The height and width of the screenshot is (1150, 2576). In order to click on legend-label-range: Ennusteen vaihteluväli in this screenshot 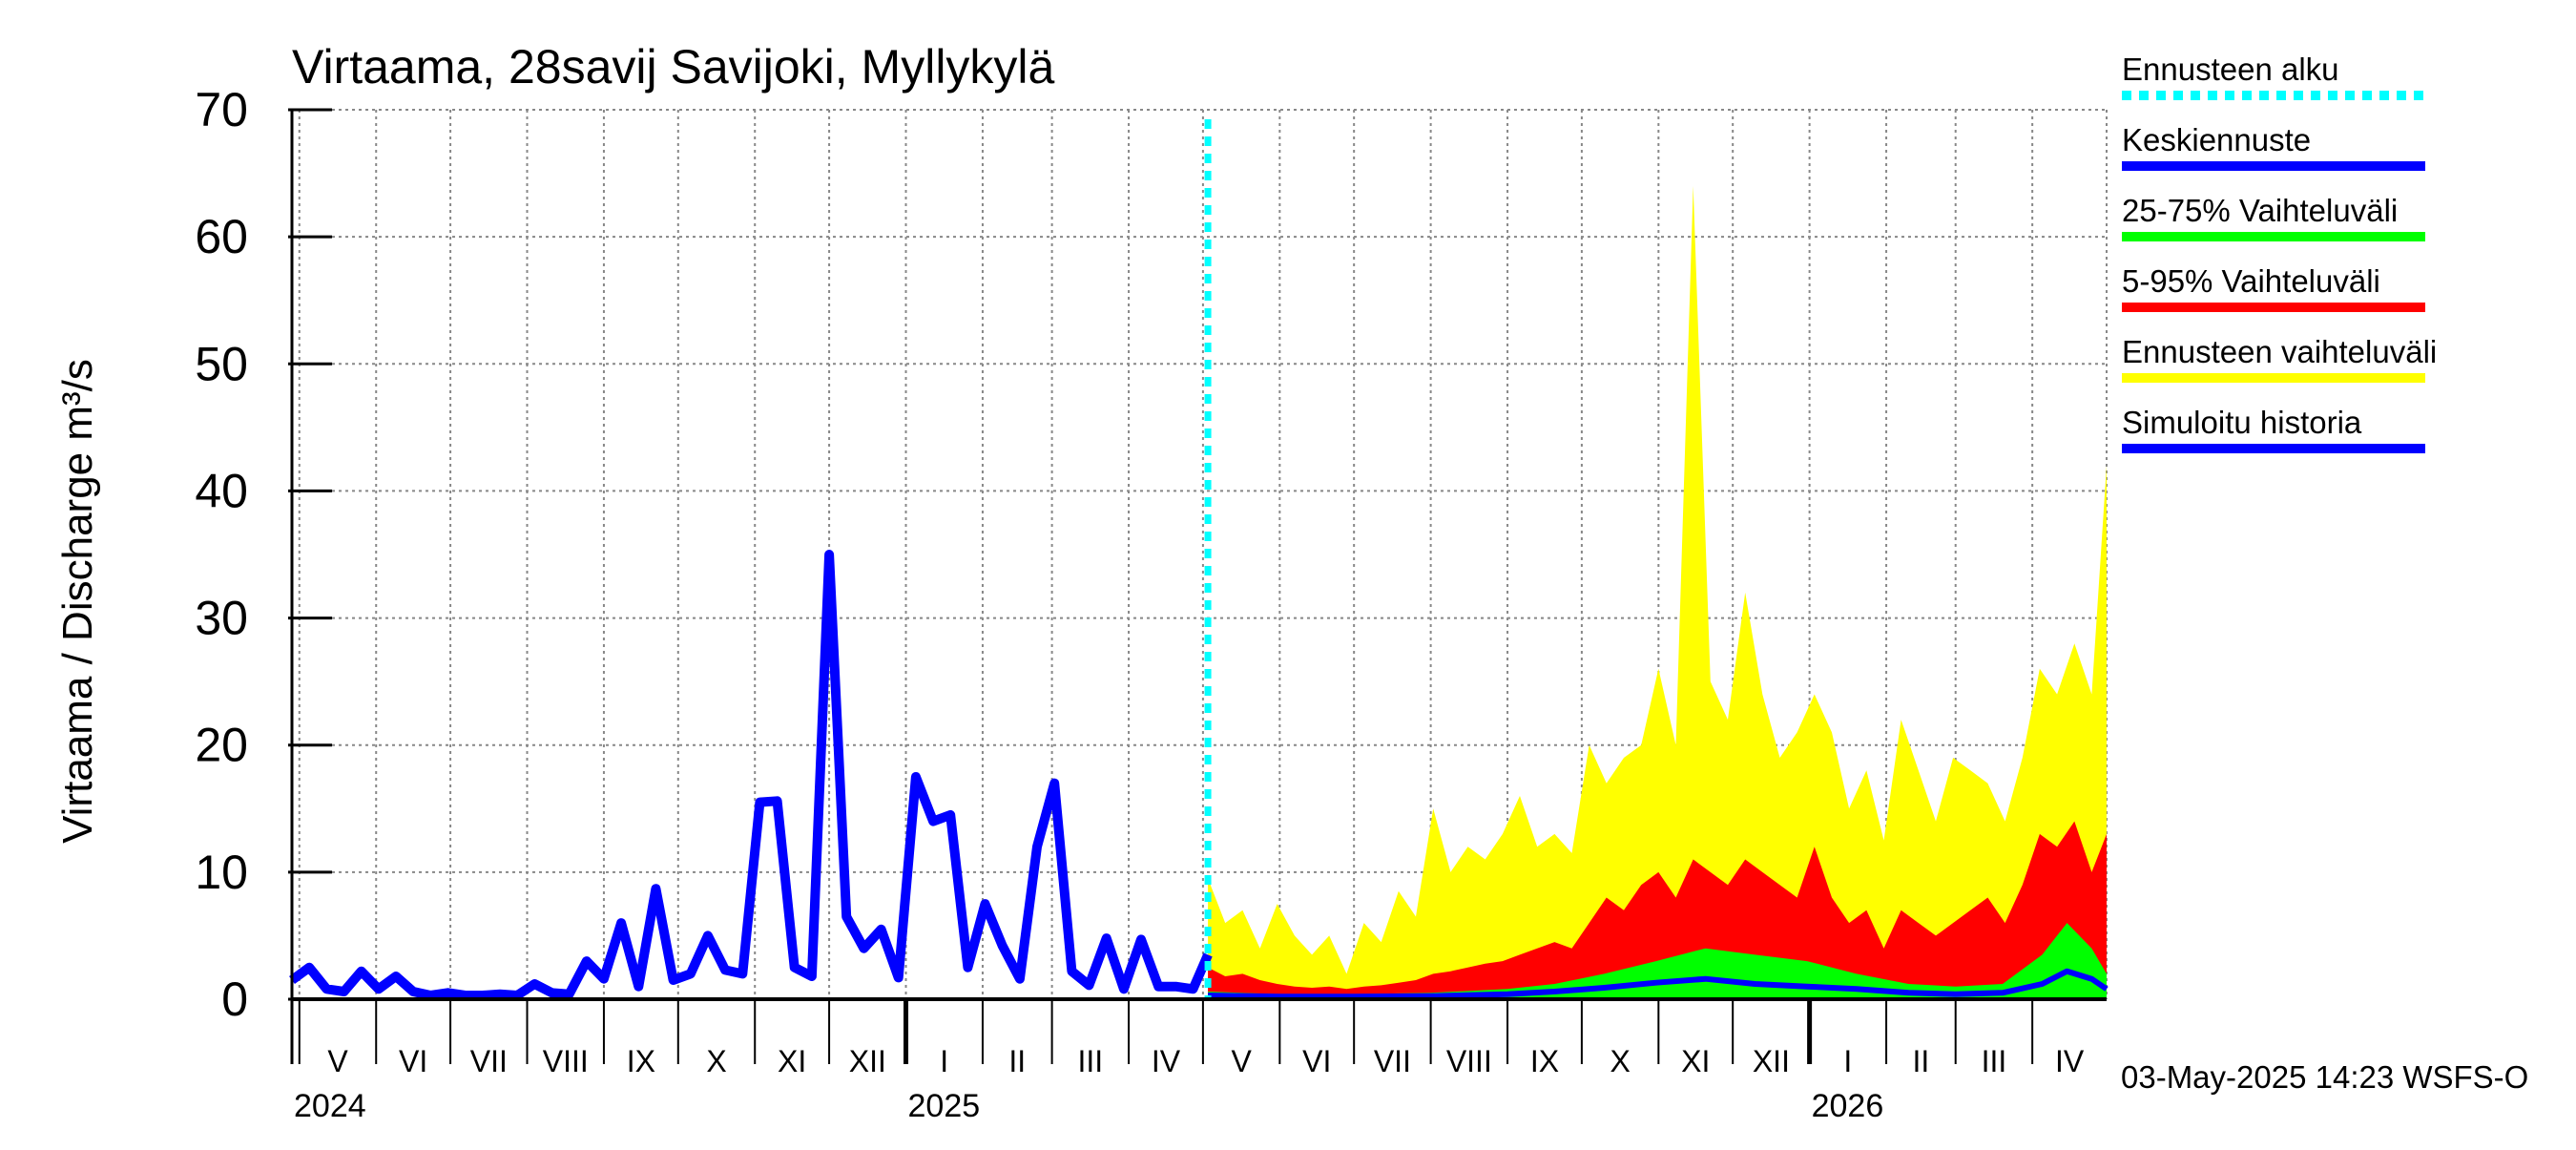, I will do `click(2279, 351)`.